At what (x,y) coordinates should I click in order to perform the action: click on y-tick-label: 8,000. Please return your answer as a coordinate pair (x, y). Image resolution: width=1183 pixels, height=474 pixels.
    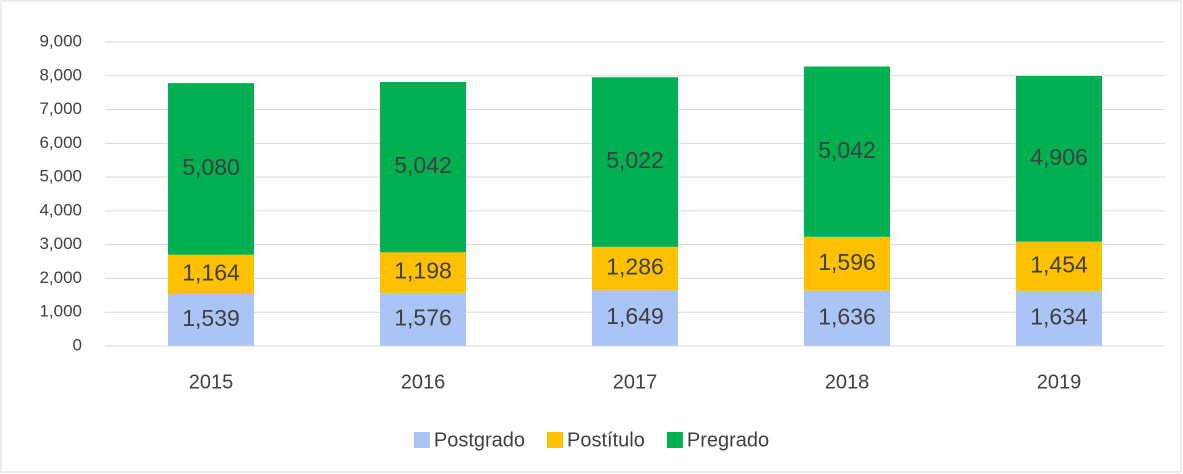
    Looking at the image, I should click on (60, 74).